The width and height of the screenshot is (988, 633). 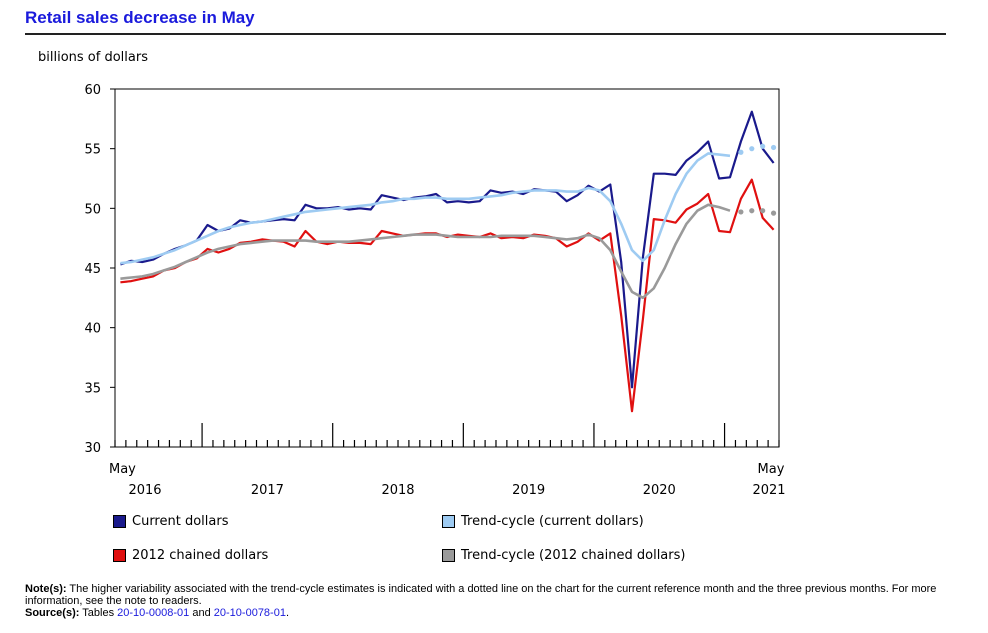 What do you see at coordinates (119, 521) in the screenshot?
I see `legend-swatch-current` at bounding box center [119, 521].